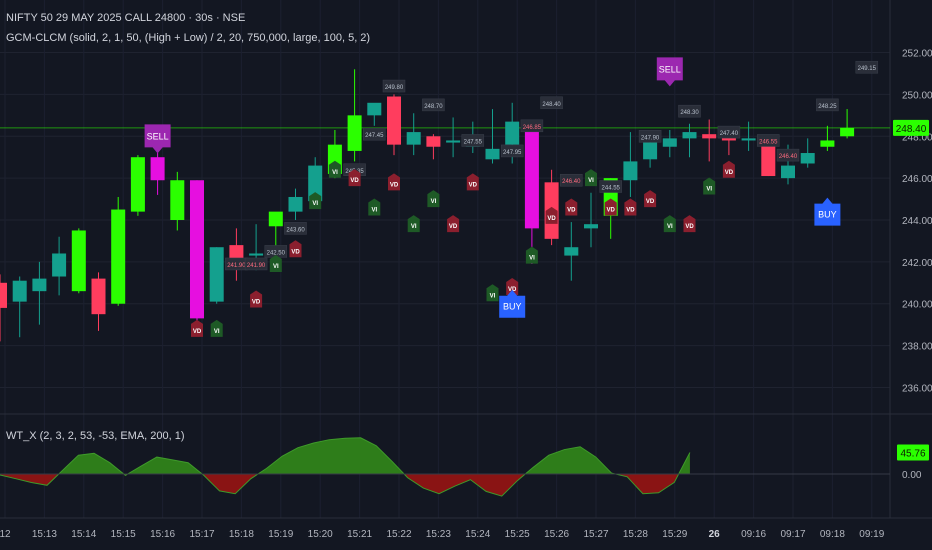  Describe the element at coordinates (913, 452) in the screenshot. I see `wt-last-badge` at that location.